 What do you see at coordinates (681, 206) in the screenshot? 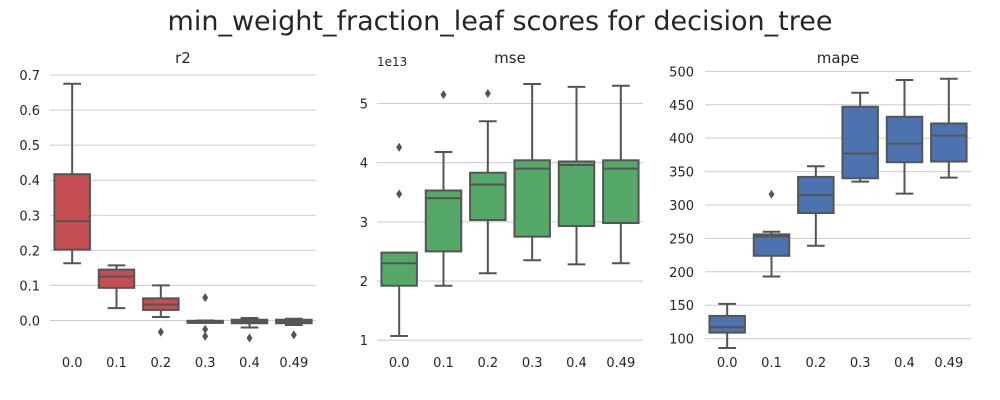
I see `y-tick-label: 300` at bounding box center [681, 206].